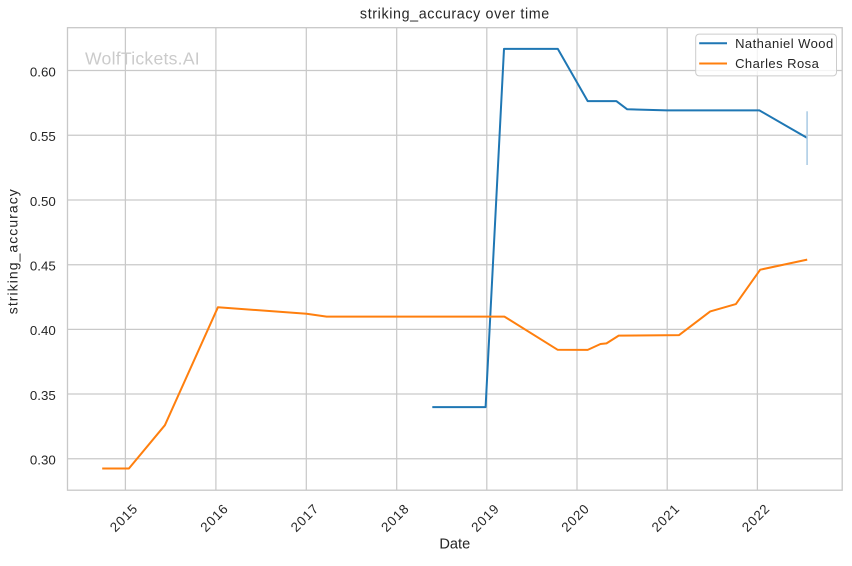 The width and height of the screenshot is (852, 566). What do you see at coordinates (485, 518) in the screenshot?
I see `svg-text: 2019` at bounding box center [485, 518].